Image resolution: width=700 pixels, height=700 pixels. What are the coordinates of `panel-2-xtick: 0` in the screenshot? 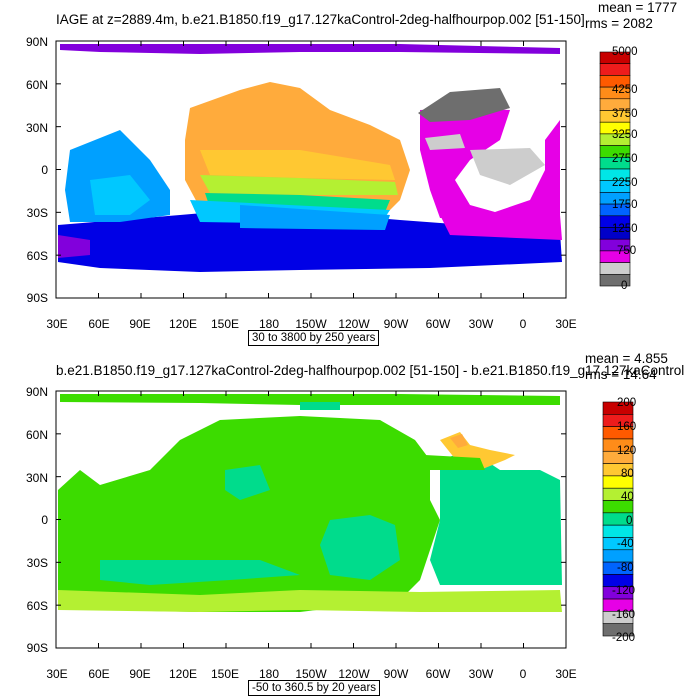 It's located at (523, 674).